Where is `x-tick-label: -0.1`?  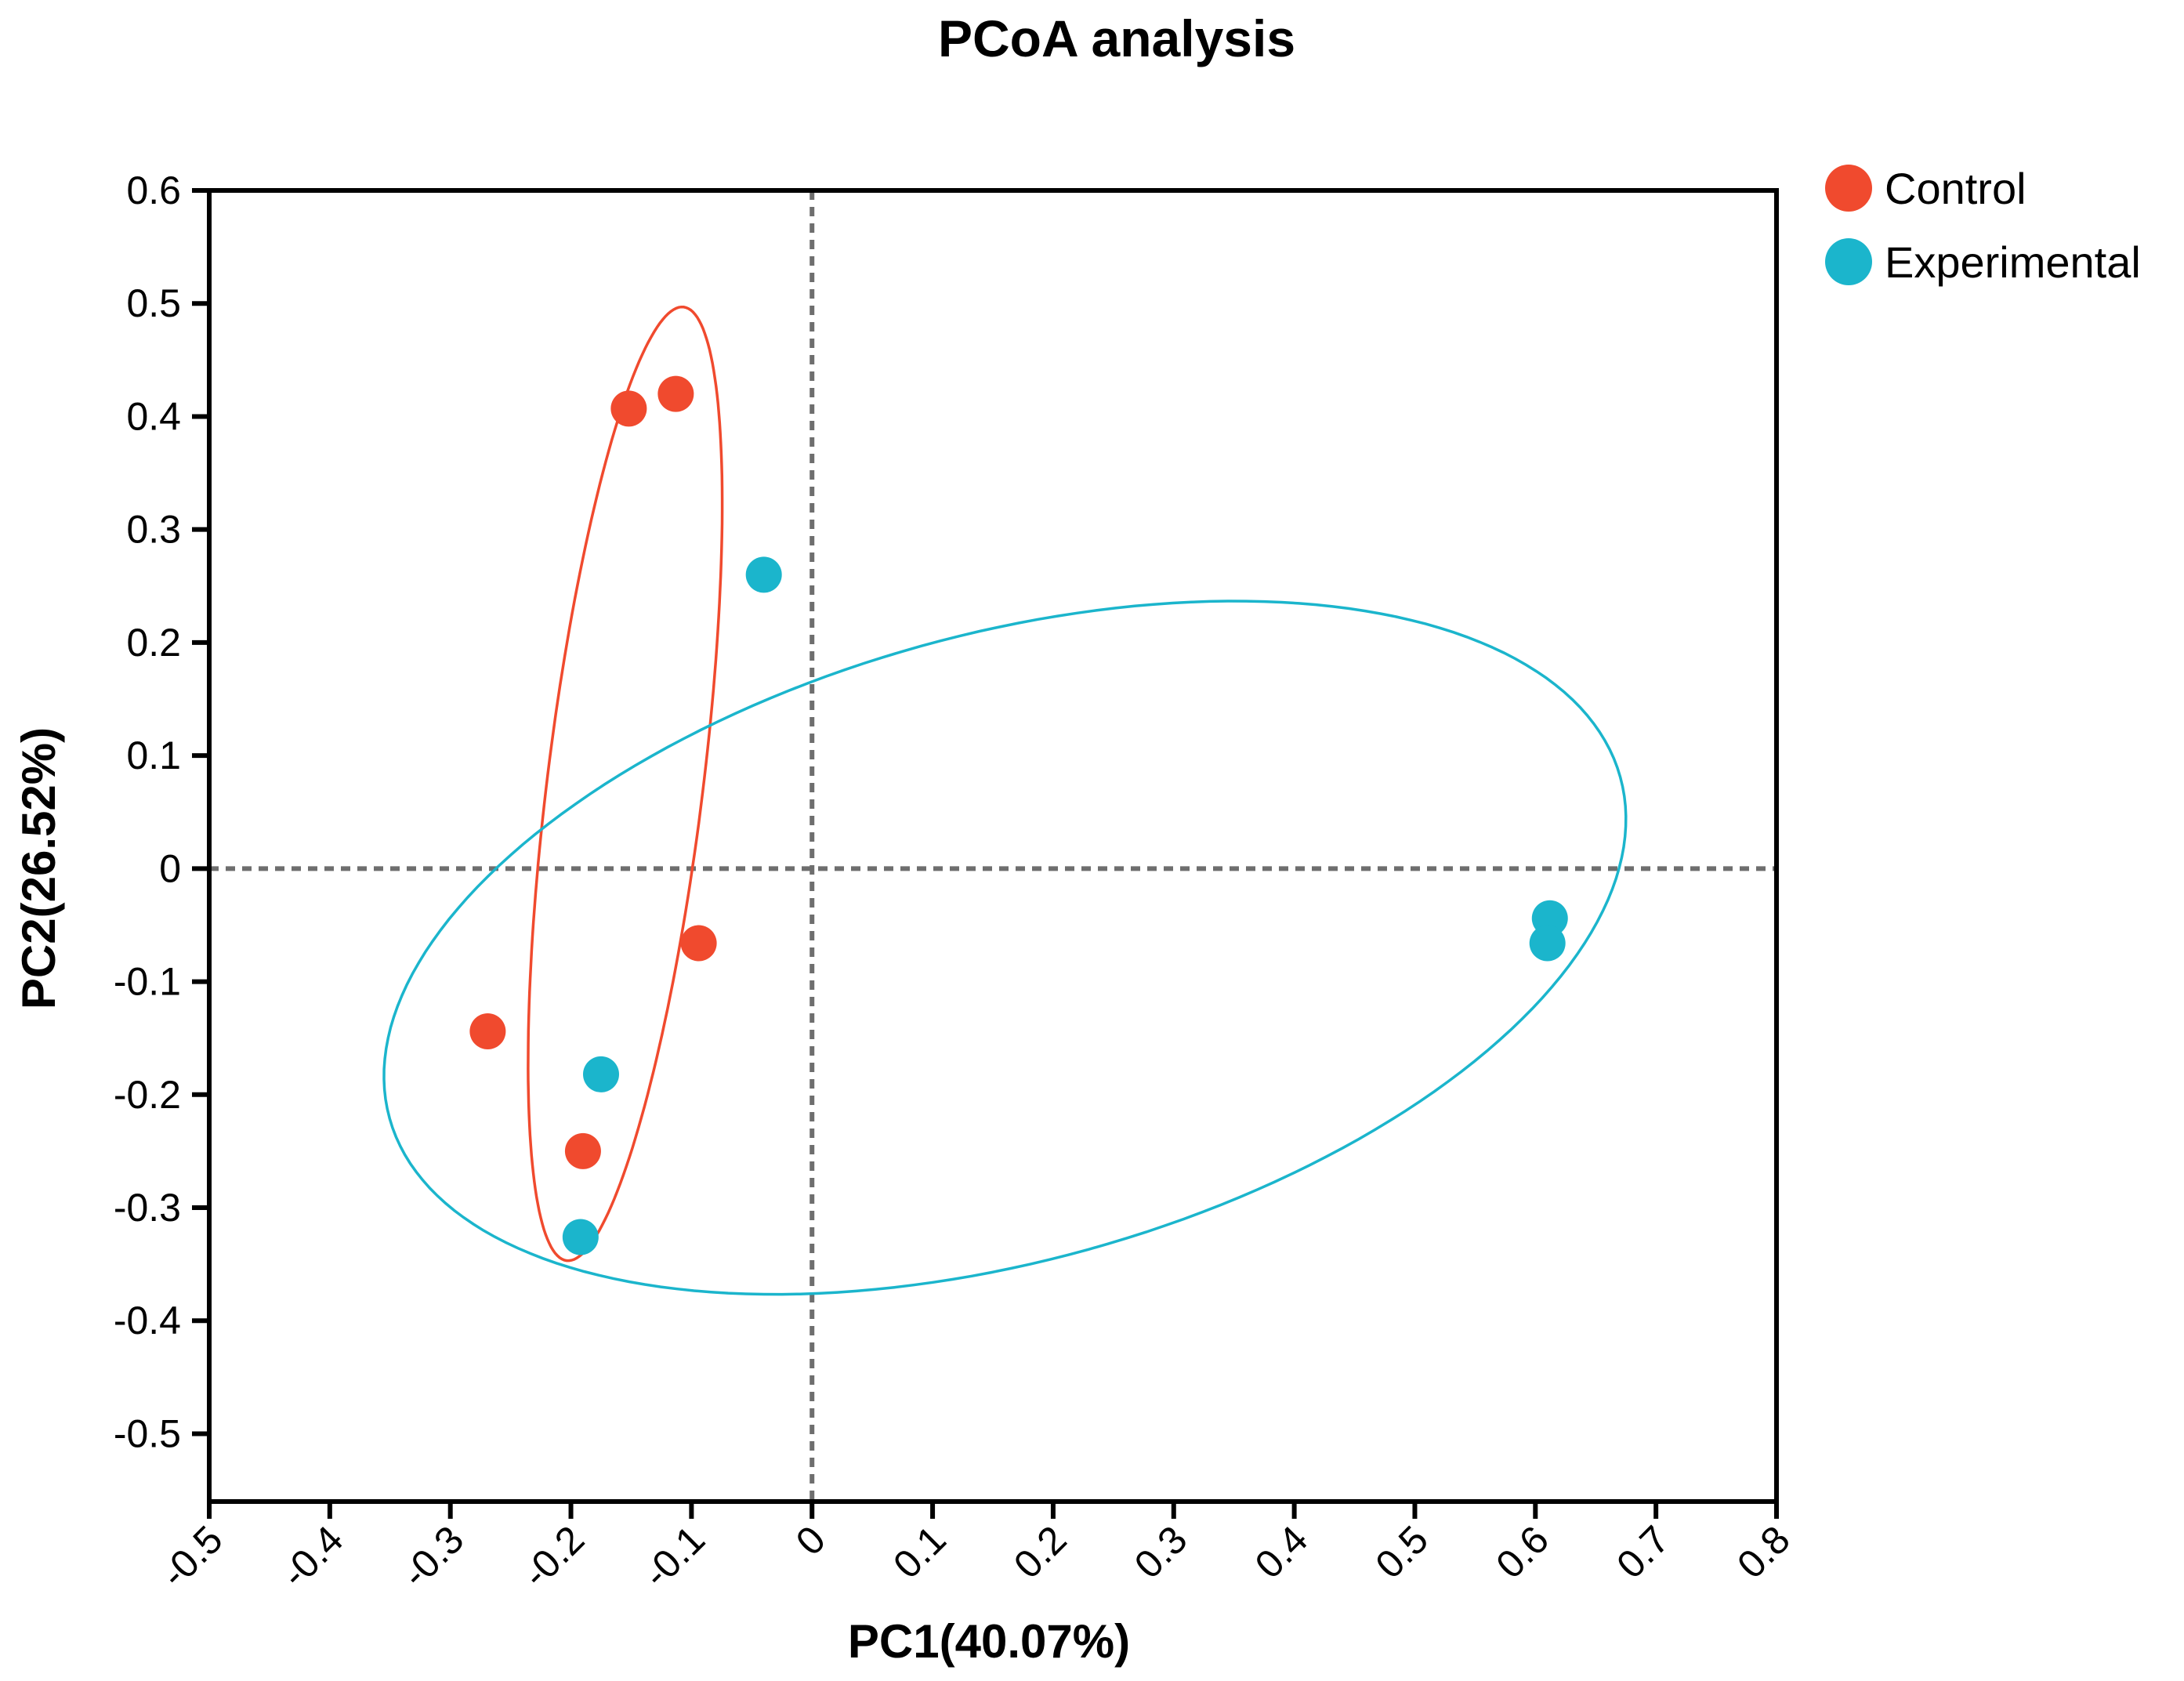
x-tick-label: -0.1 is located at coordinates (674, 1556).